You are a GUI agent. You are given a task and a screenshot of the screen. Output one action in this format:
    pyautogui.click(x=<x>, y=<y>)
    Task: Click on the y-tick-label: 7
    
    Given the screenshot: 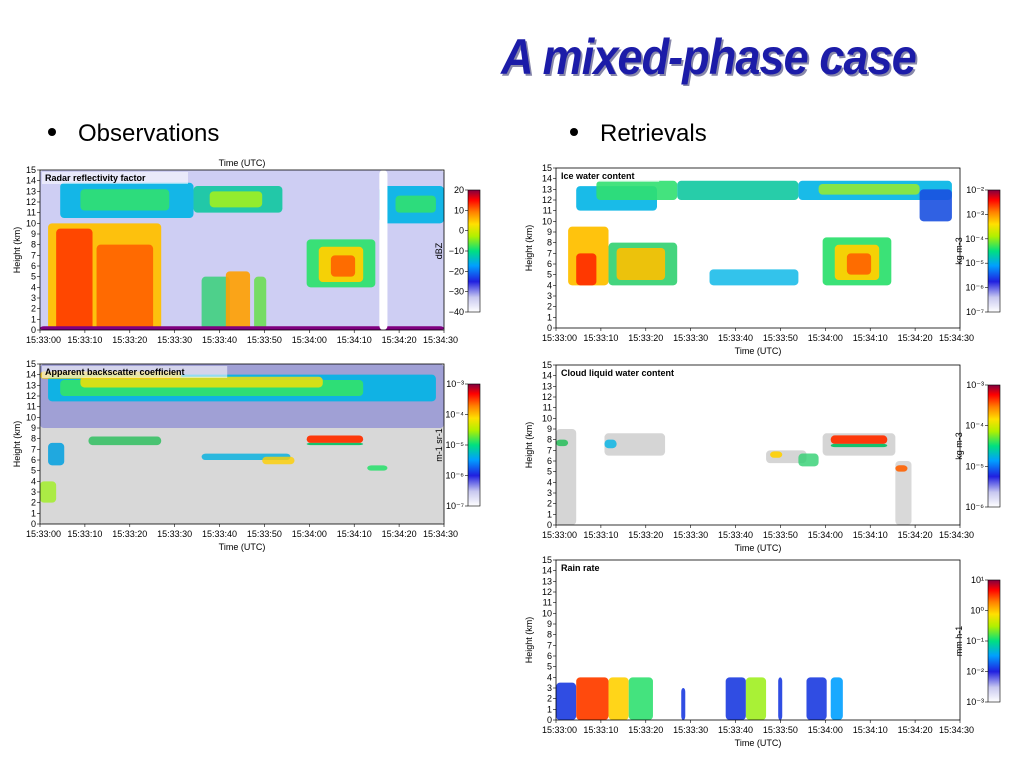 What is the action you would take?
    pyautogui.click(x=33, y=449)
    